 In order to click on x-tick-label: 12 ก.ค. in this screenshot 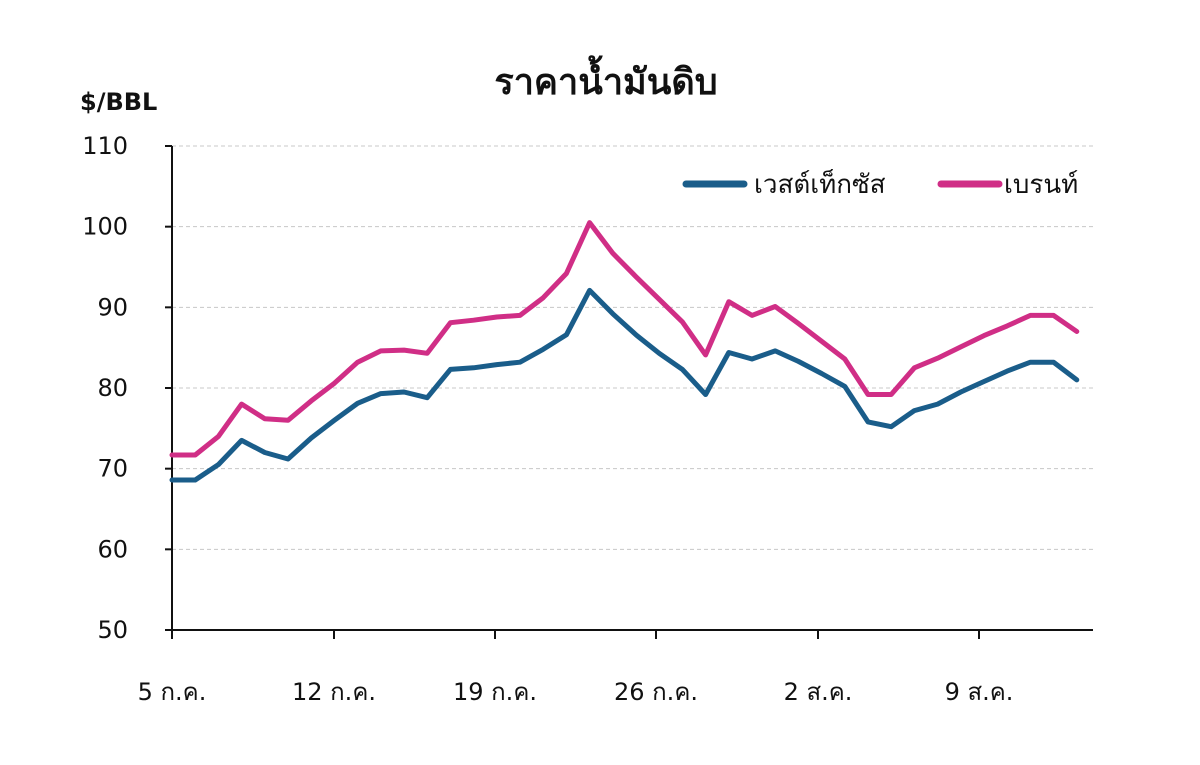, I will do `click(334, 692)`.